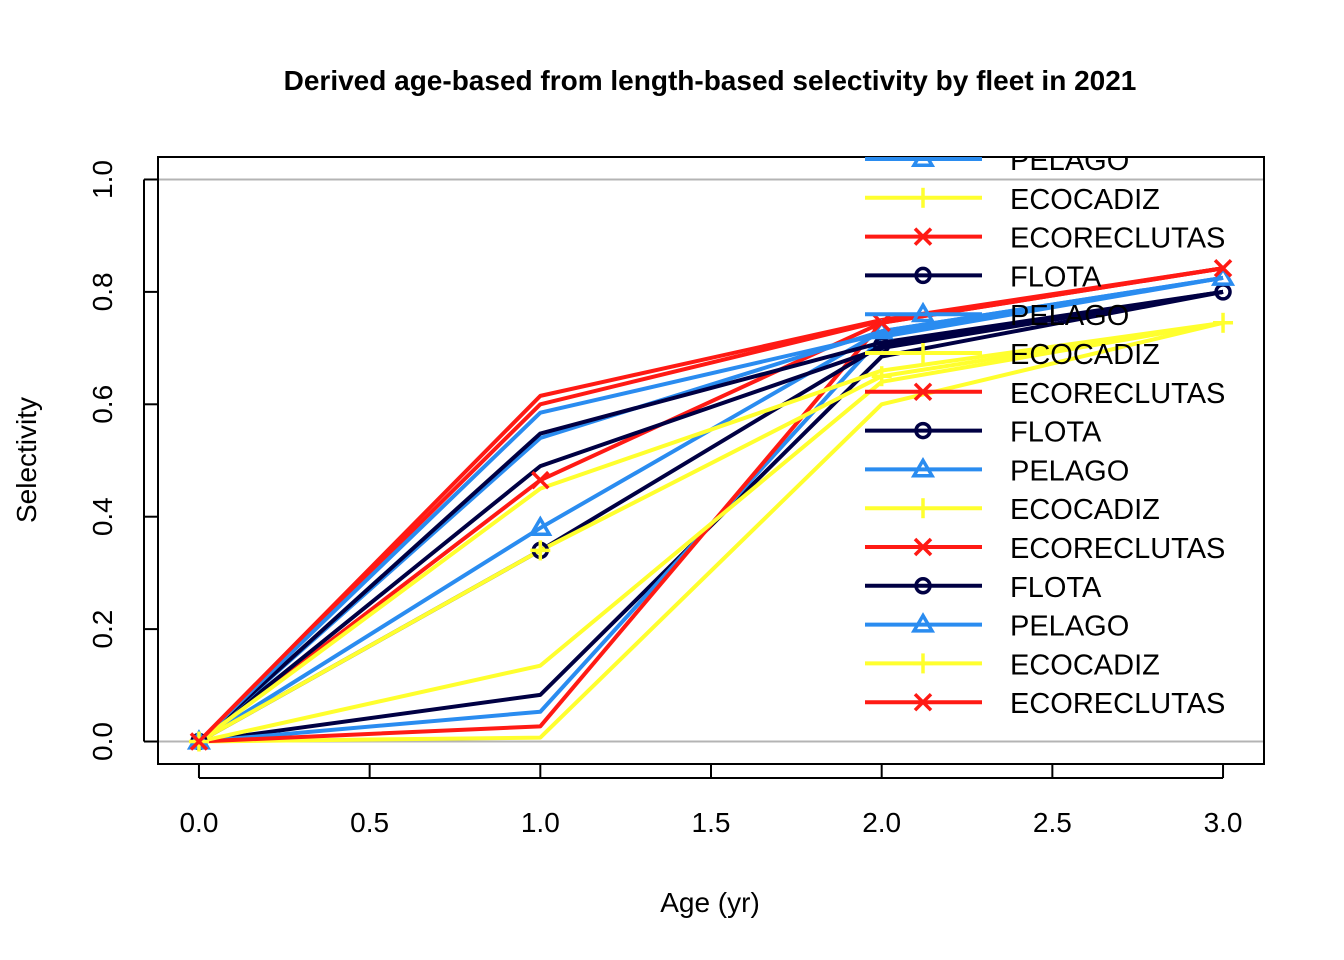 The image size is (1344, 960). What do you see at coordinates (710, 902) in the screenshot?
I see `x-axis-label: Age (yr)` at bounding box center [710, 902].